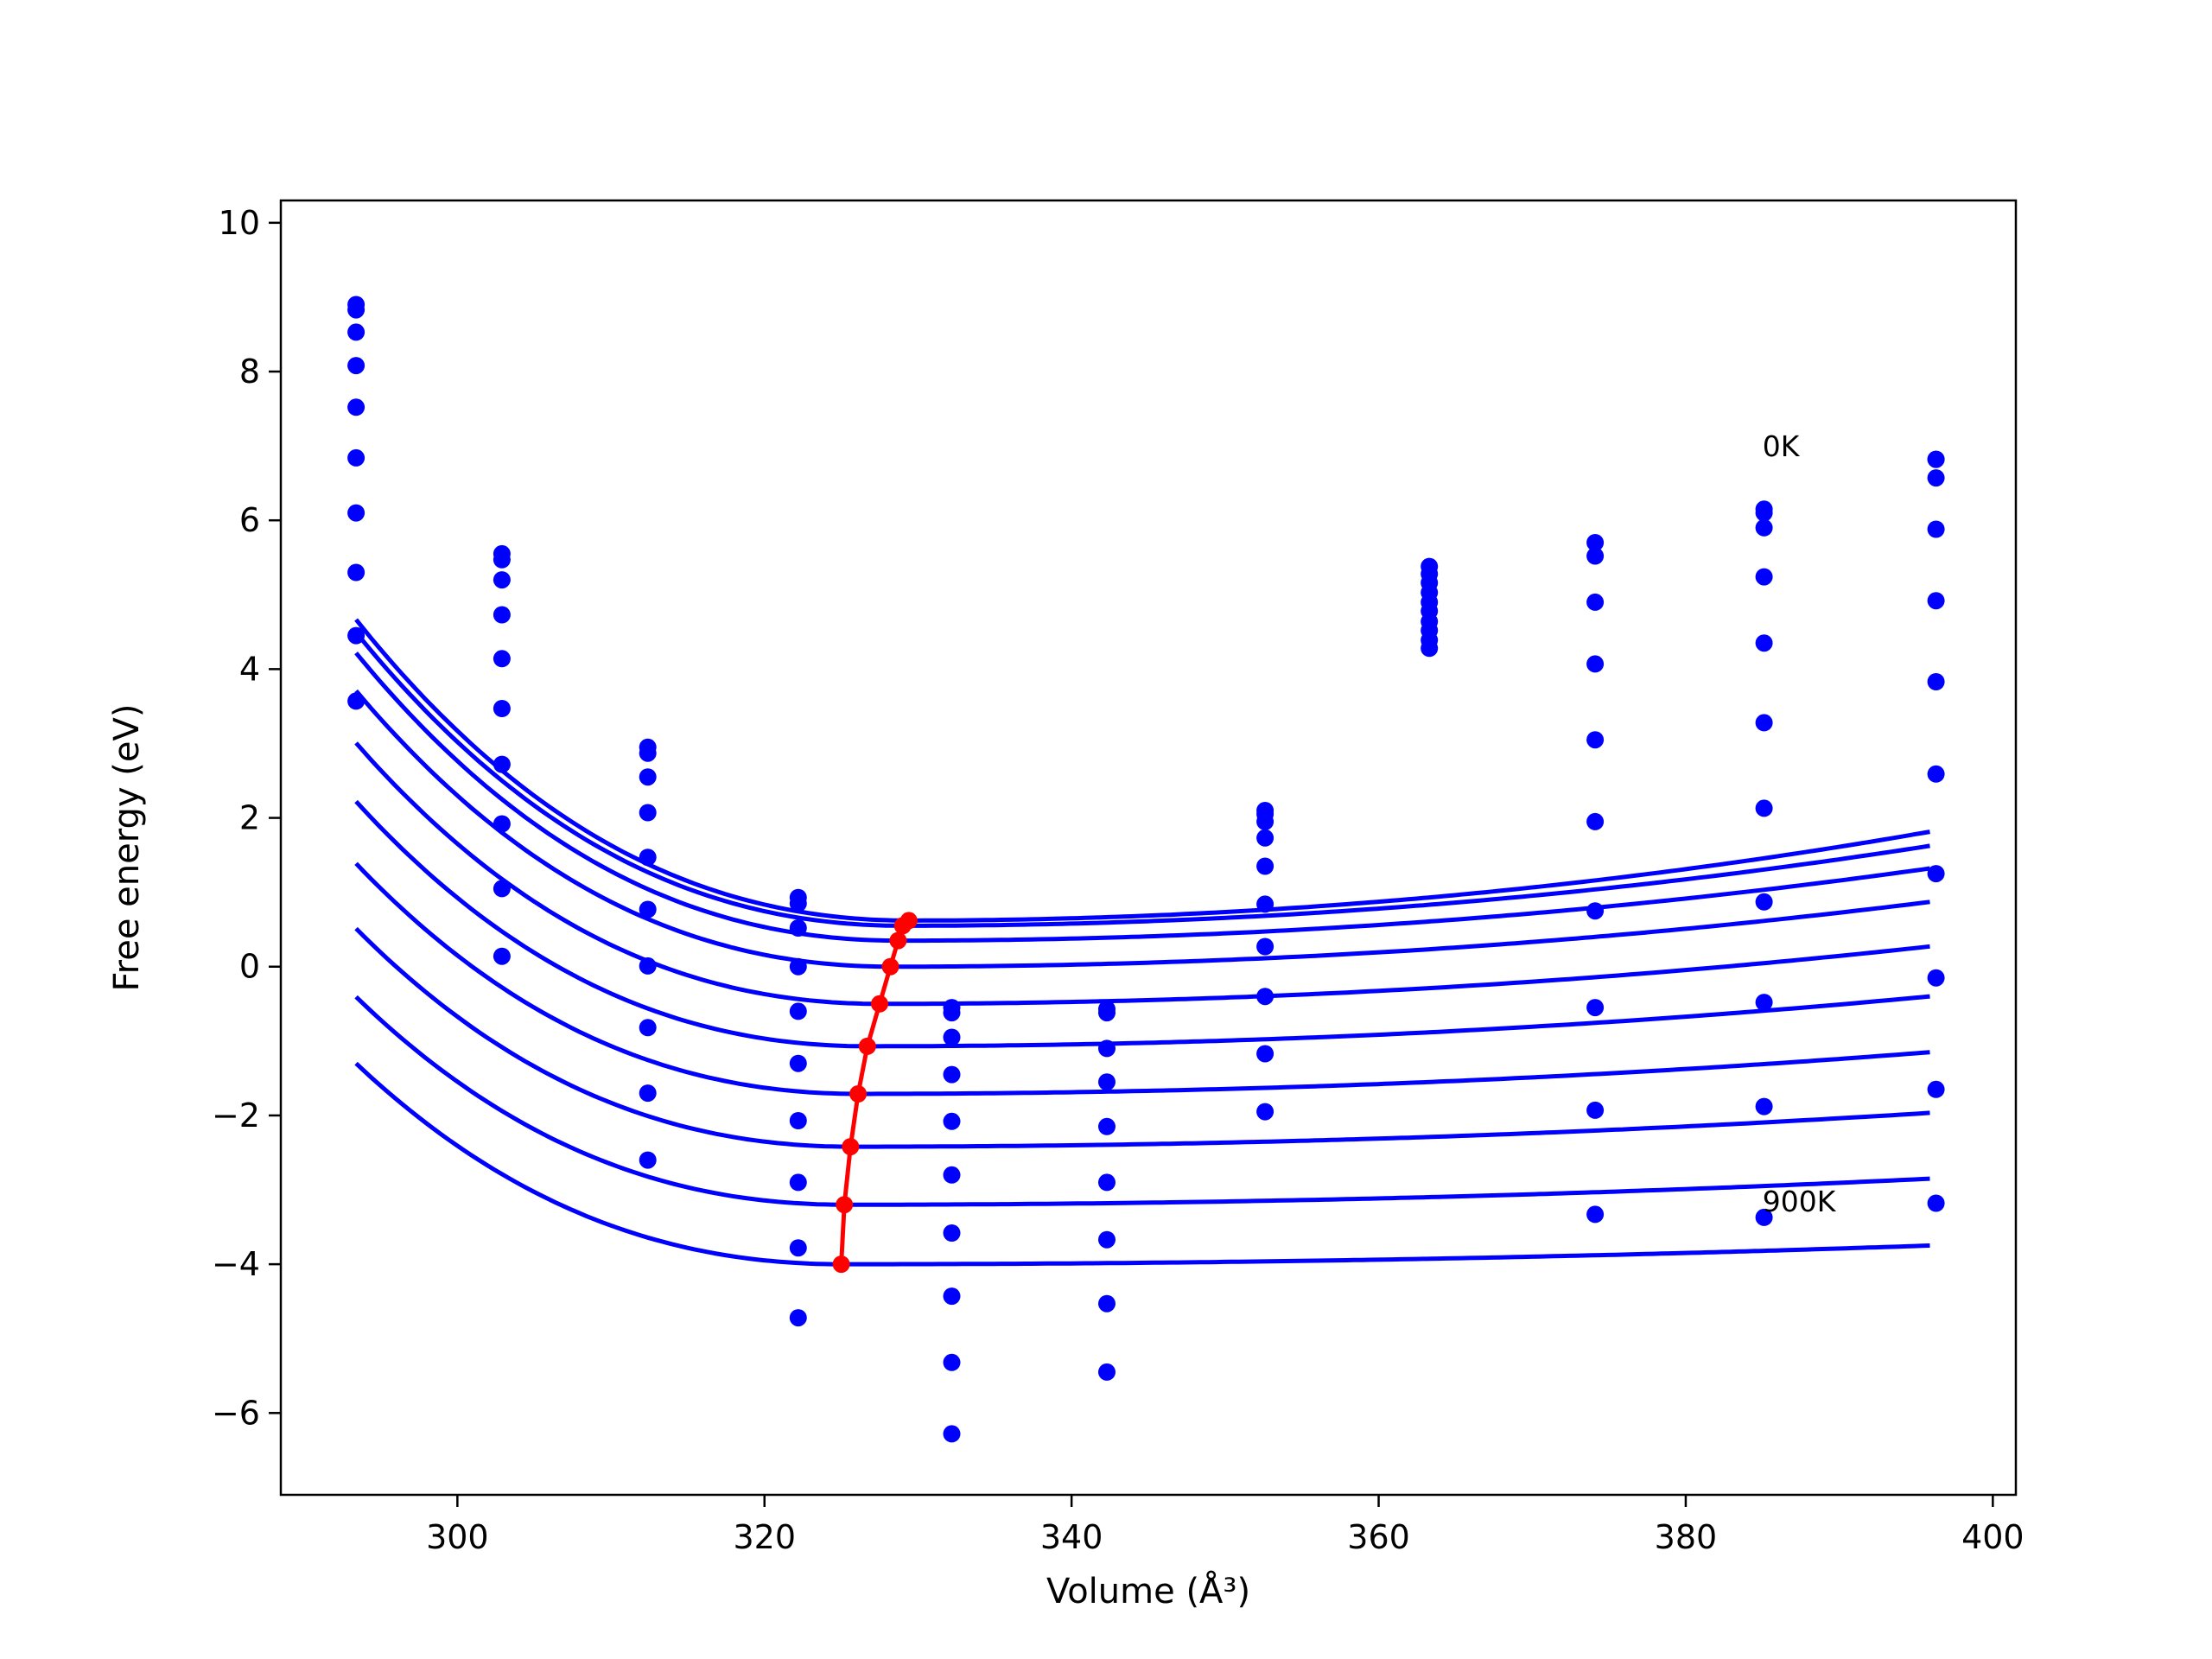 The image size is (2212, 1659). I want to click on y-tick-label: −4, so click(236, 1264).